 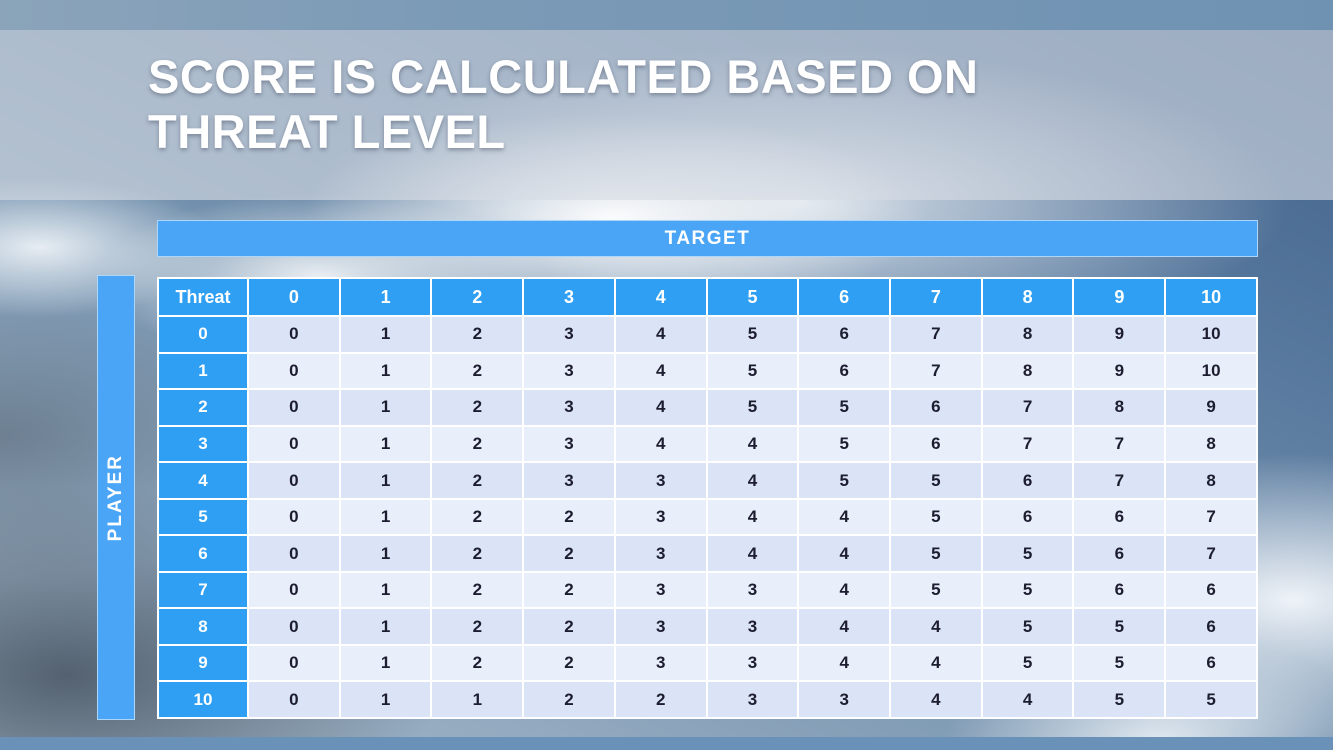 What do you see at coordinates (1119, 371) in the screenshot?
I see `score-cell: 9` at bounding box center [1119, 371].